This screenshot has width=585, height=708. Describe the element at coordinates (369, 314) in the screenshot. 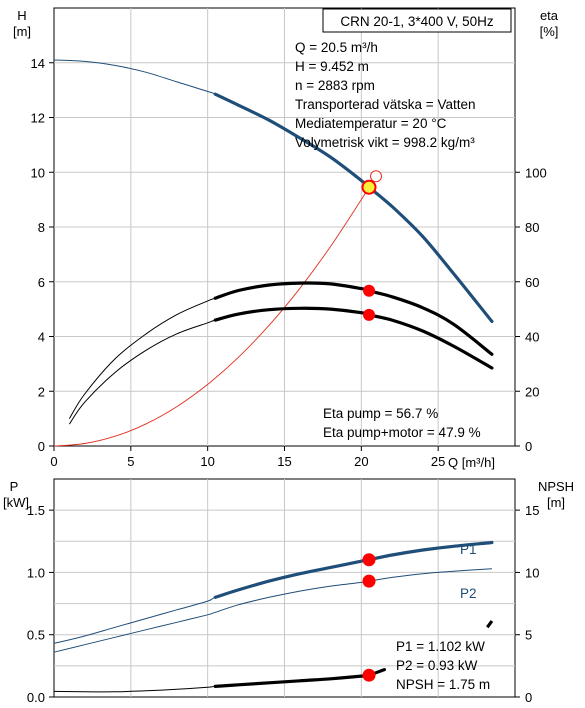

I see `op-point-eta-pump-motor` at that location.